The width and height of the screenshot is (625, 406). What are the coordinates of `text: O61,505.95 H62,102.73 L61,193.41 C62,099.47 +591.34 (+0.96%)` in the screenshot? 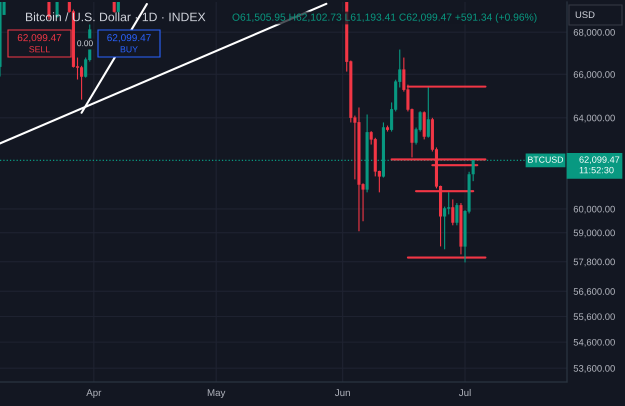 It's located at (384, 18).